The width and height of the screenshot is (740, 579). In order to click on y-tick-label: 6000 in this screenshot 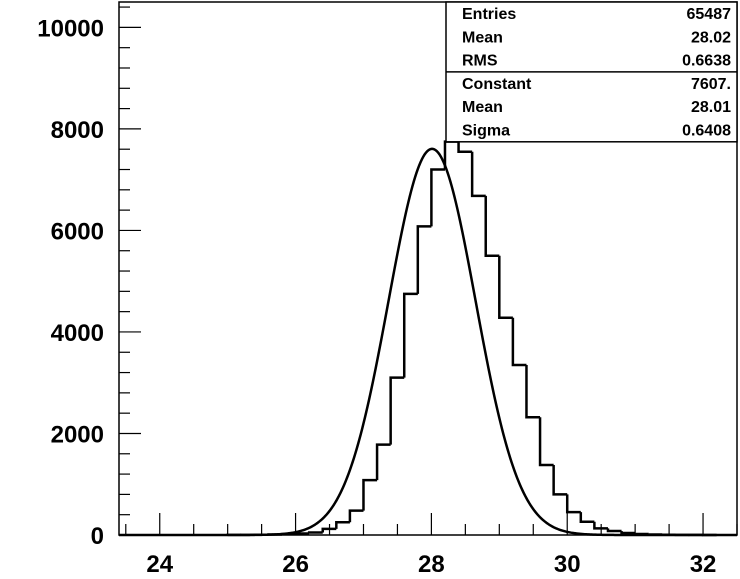, I will do `click(77, 231)`.